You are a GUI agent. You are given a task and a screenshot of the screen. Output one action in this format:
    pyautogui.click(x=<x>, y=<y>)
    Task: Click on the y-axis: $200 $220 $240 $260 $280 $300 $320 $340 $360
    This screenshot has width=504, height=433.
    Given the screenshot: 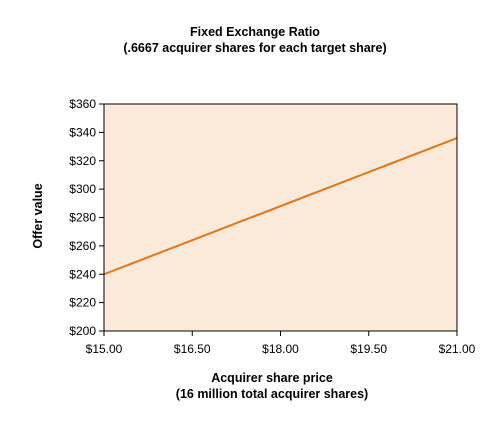 What is the action you would take?
    pyautogui.click(x=86, y=217)
    